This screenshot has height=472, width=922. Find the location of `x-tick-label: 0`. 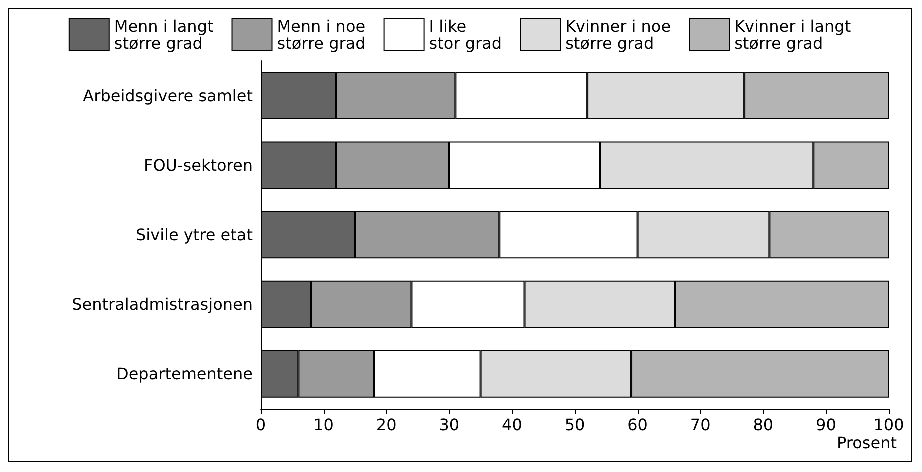

x-tick-label: 0 is located at coordinates (261, 425).